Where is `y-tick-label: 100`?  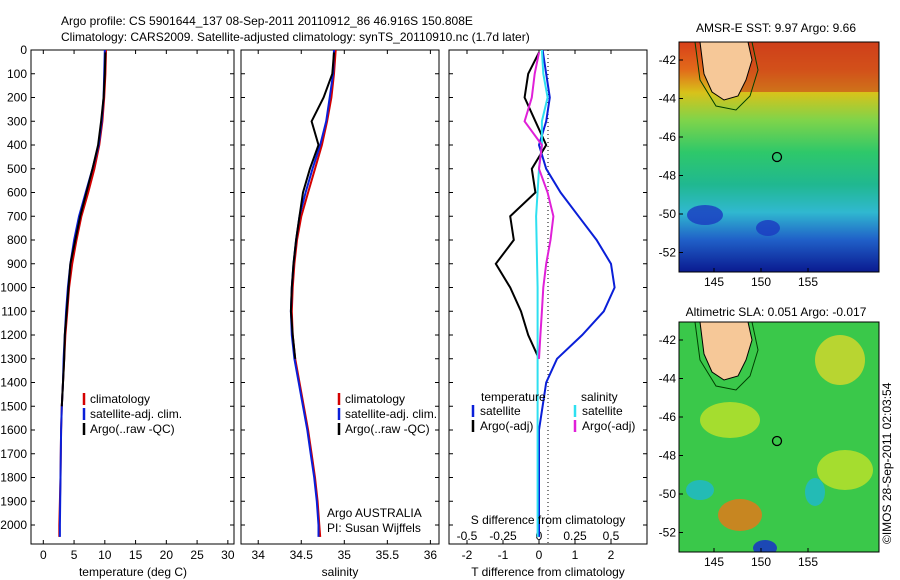 y-tick-label: 100 is located at coordinates (17, 74).